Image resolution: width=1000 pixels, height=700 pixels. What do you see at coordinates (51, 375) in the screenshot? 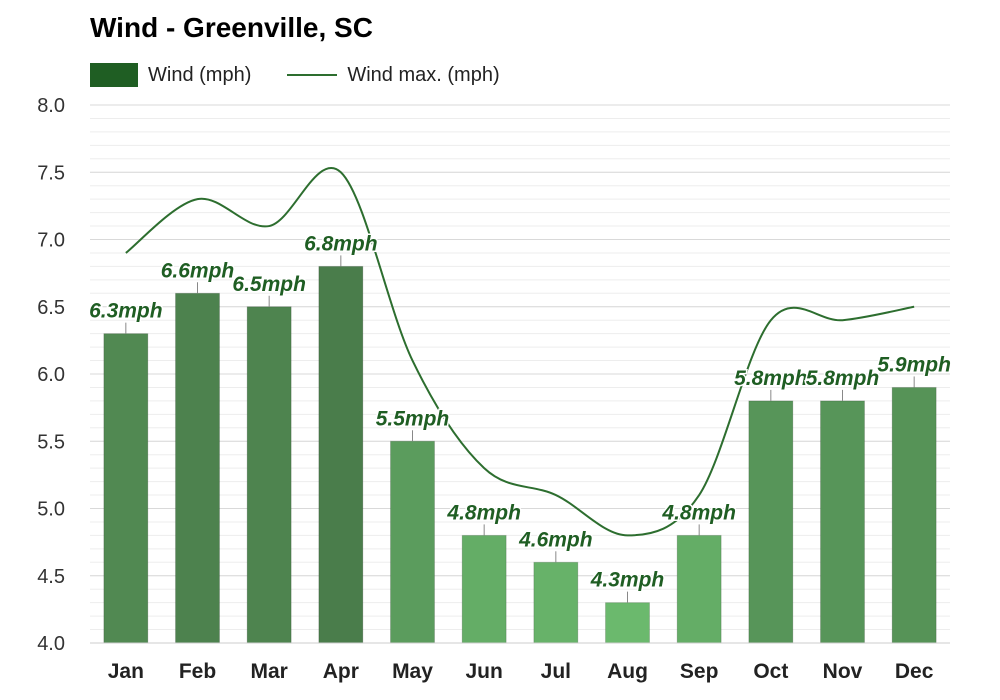
I see `y-tick-label: 6.0` at bounding box center [51, 375].